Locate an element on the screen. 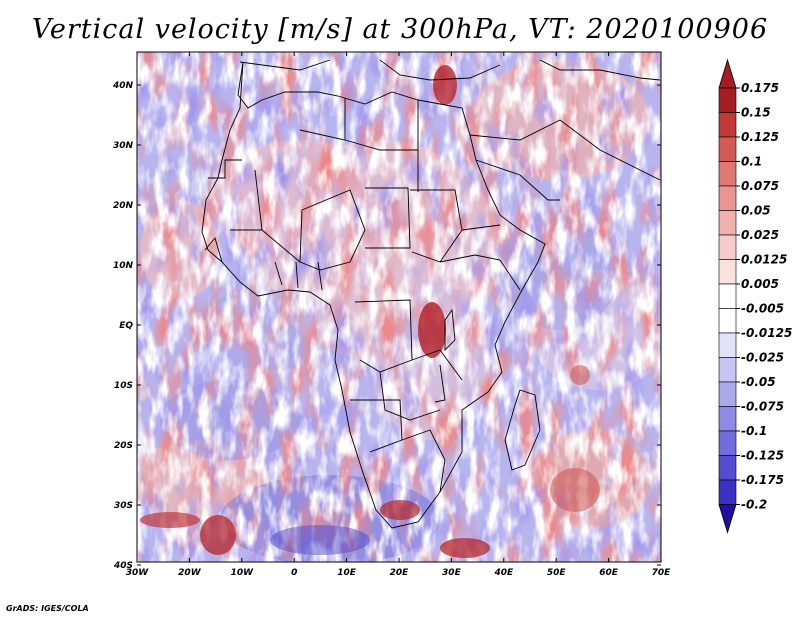 Image resolution: width=800 pixels, height=618 pixels. colorbar-label: 0.1 is located at coordinates (751, 162).